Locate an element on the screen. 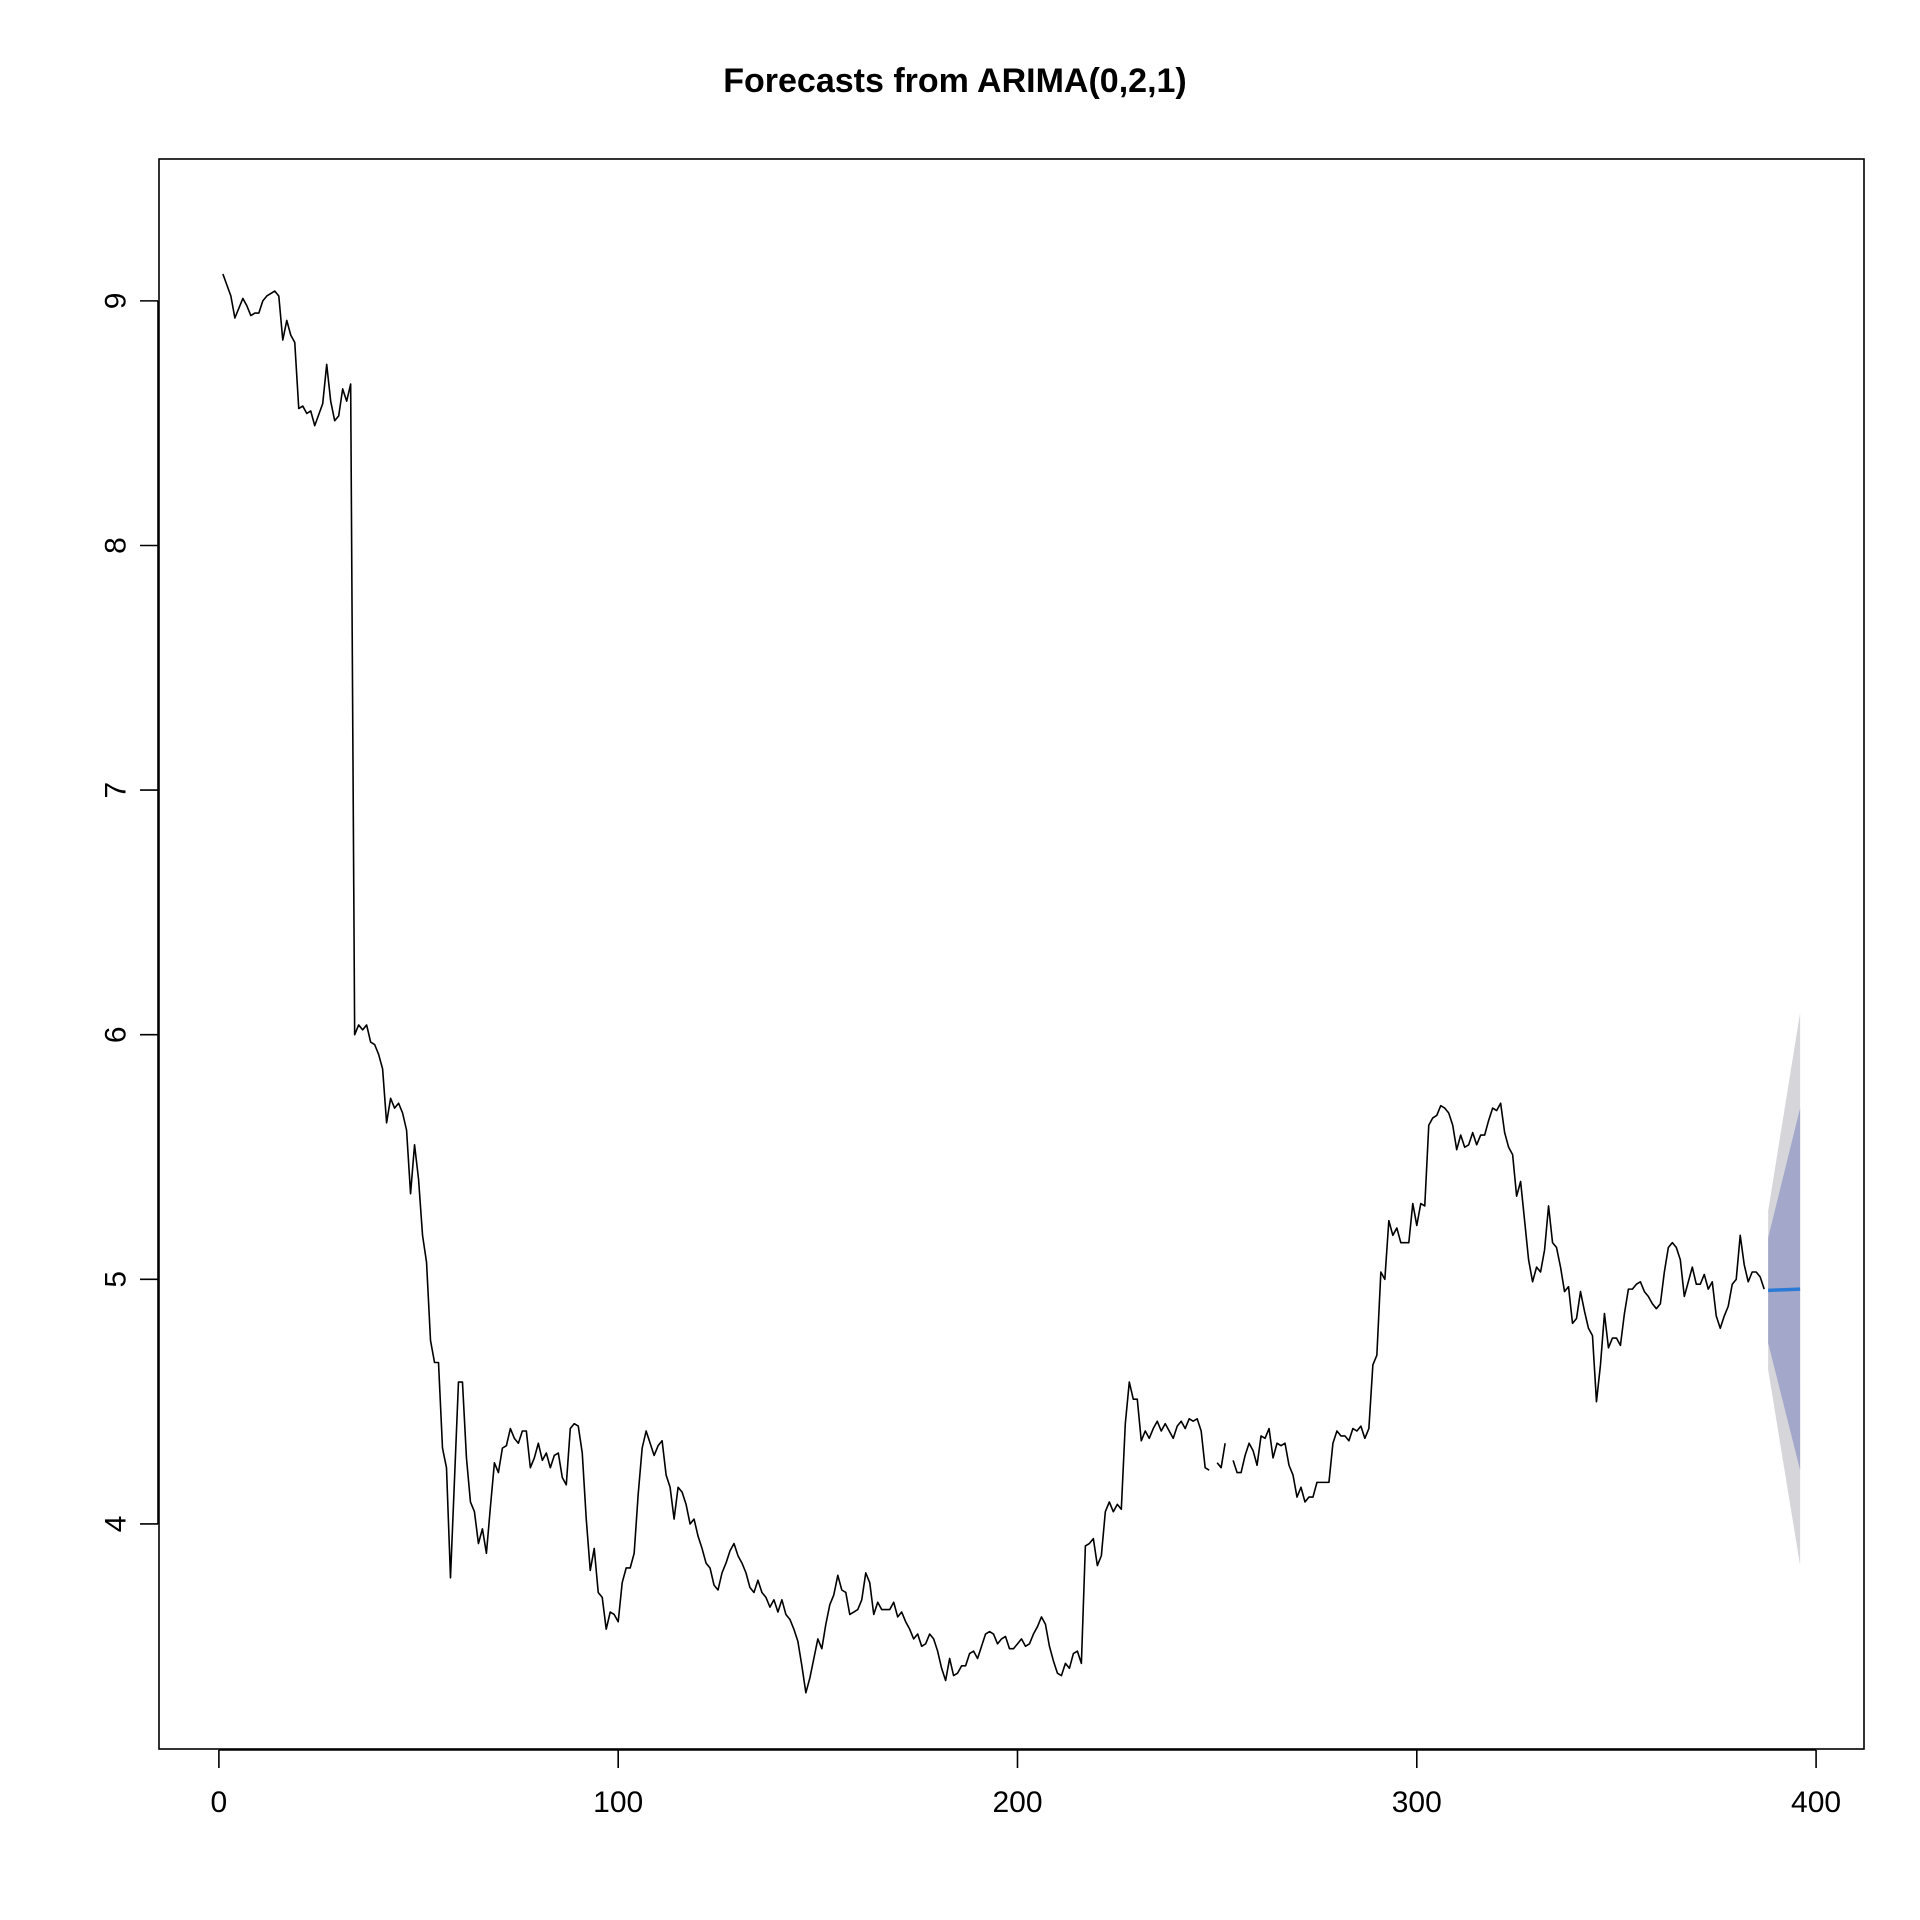 The height and width of the screenshot is (1920, 1920). y-axis: 4 5 6 7 8 9 is located at coordinates (129, 913).